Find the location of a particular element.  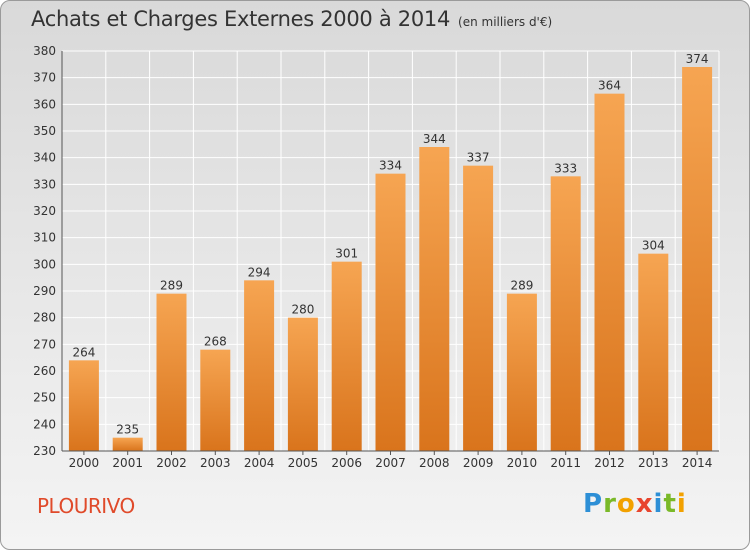

x-tick-label: 2003 is located at coordinates (215, 463).